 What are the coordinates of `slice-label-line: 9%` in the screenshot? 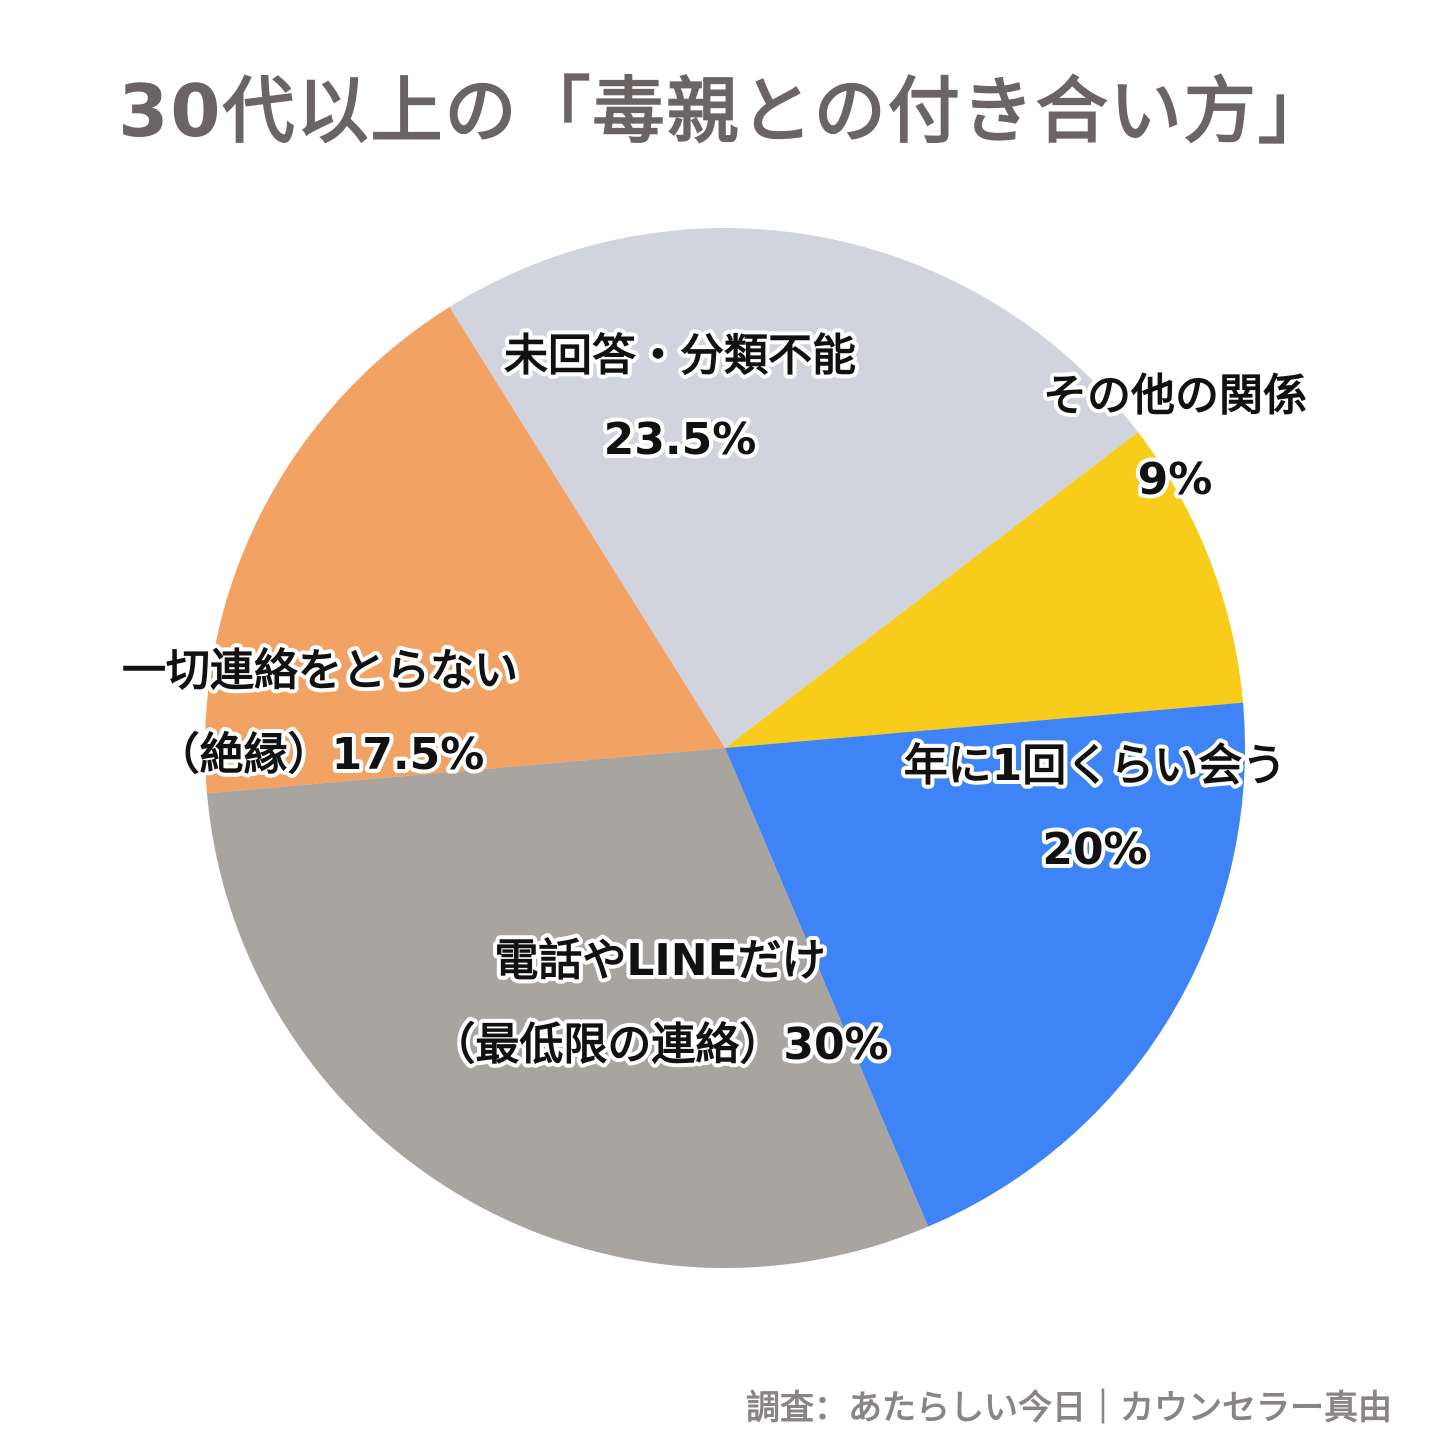 It's located at (1175, 479).